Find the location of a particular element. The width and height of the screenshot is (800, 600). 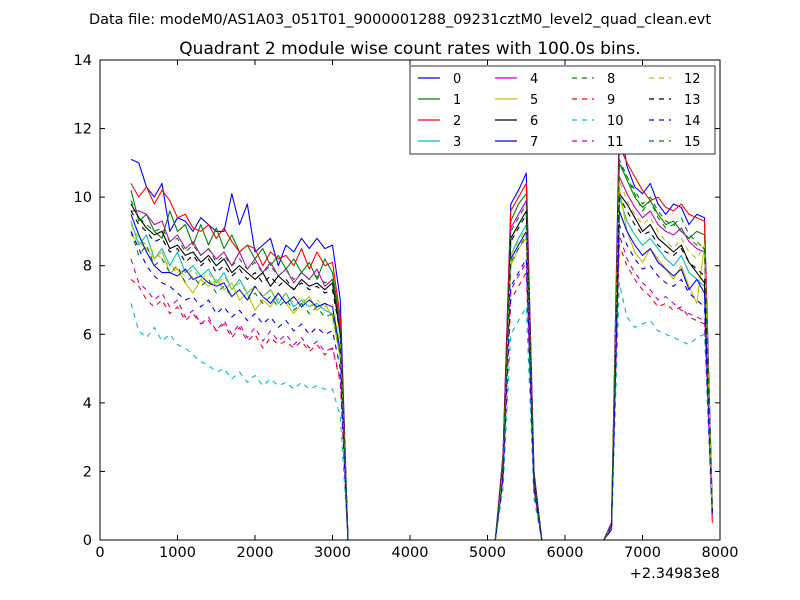

legend-label-2: 2 is located at coordinates (457, 121).